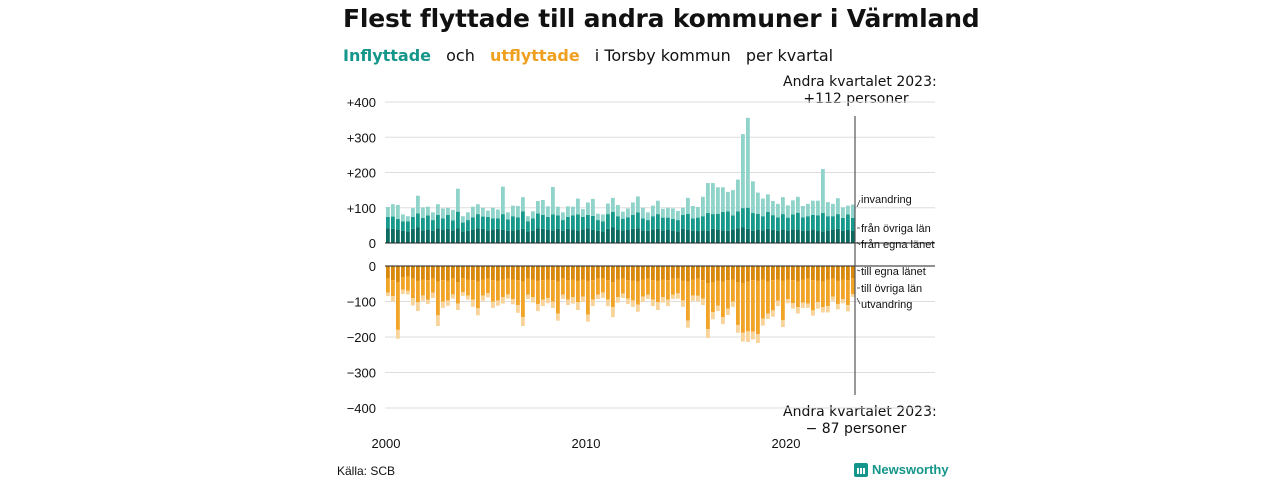  I want to click on y-tick-label-bottom: −400, so click(361, 408).